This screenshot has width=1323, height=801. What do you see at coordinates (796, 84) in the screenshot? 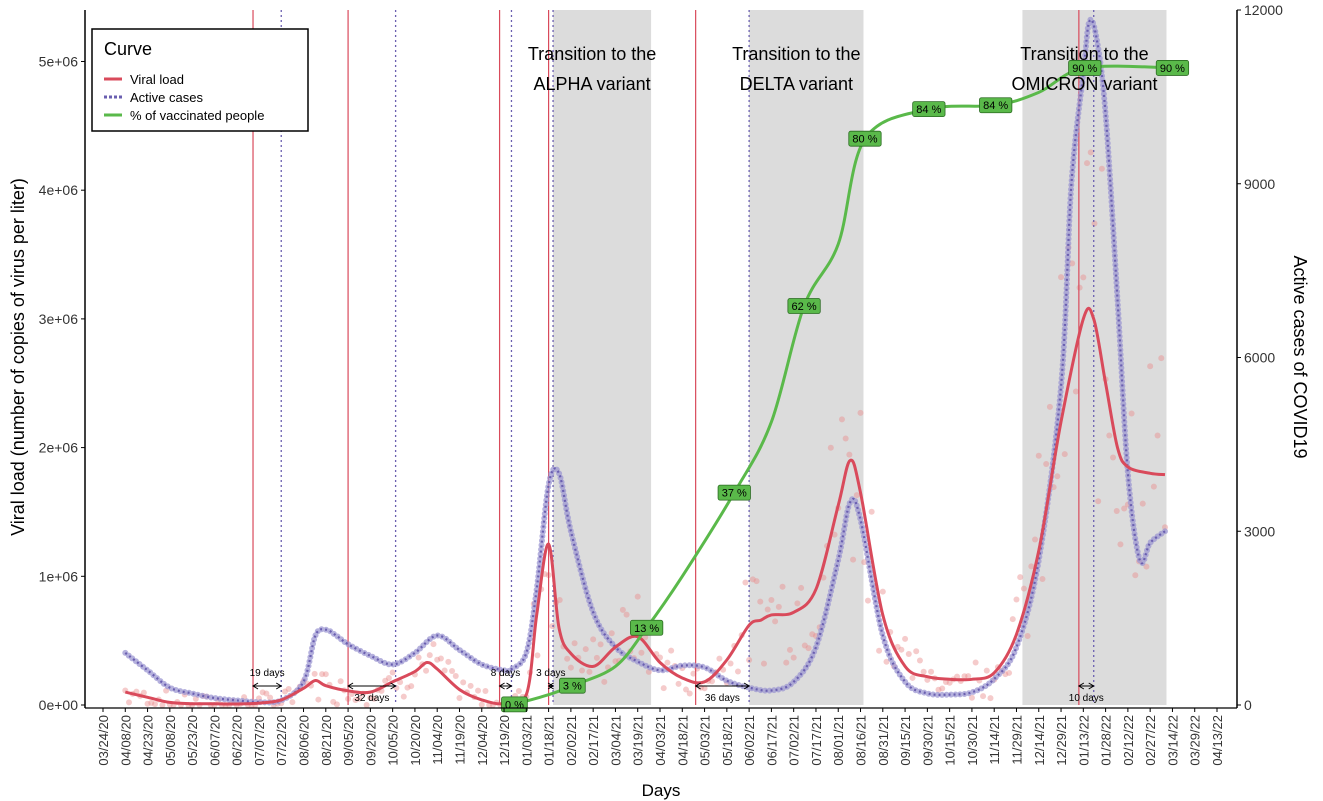
I see `variant-label-1-line-1: DELTA variant` at bounding box center [796, 84].